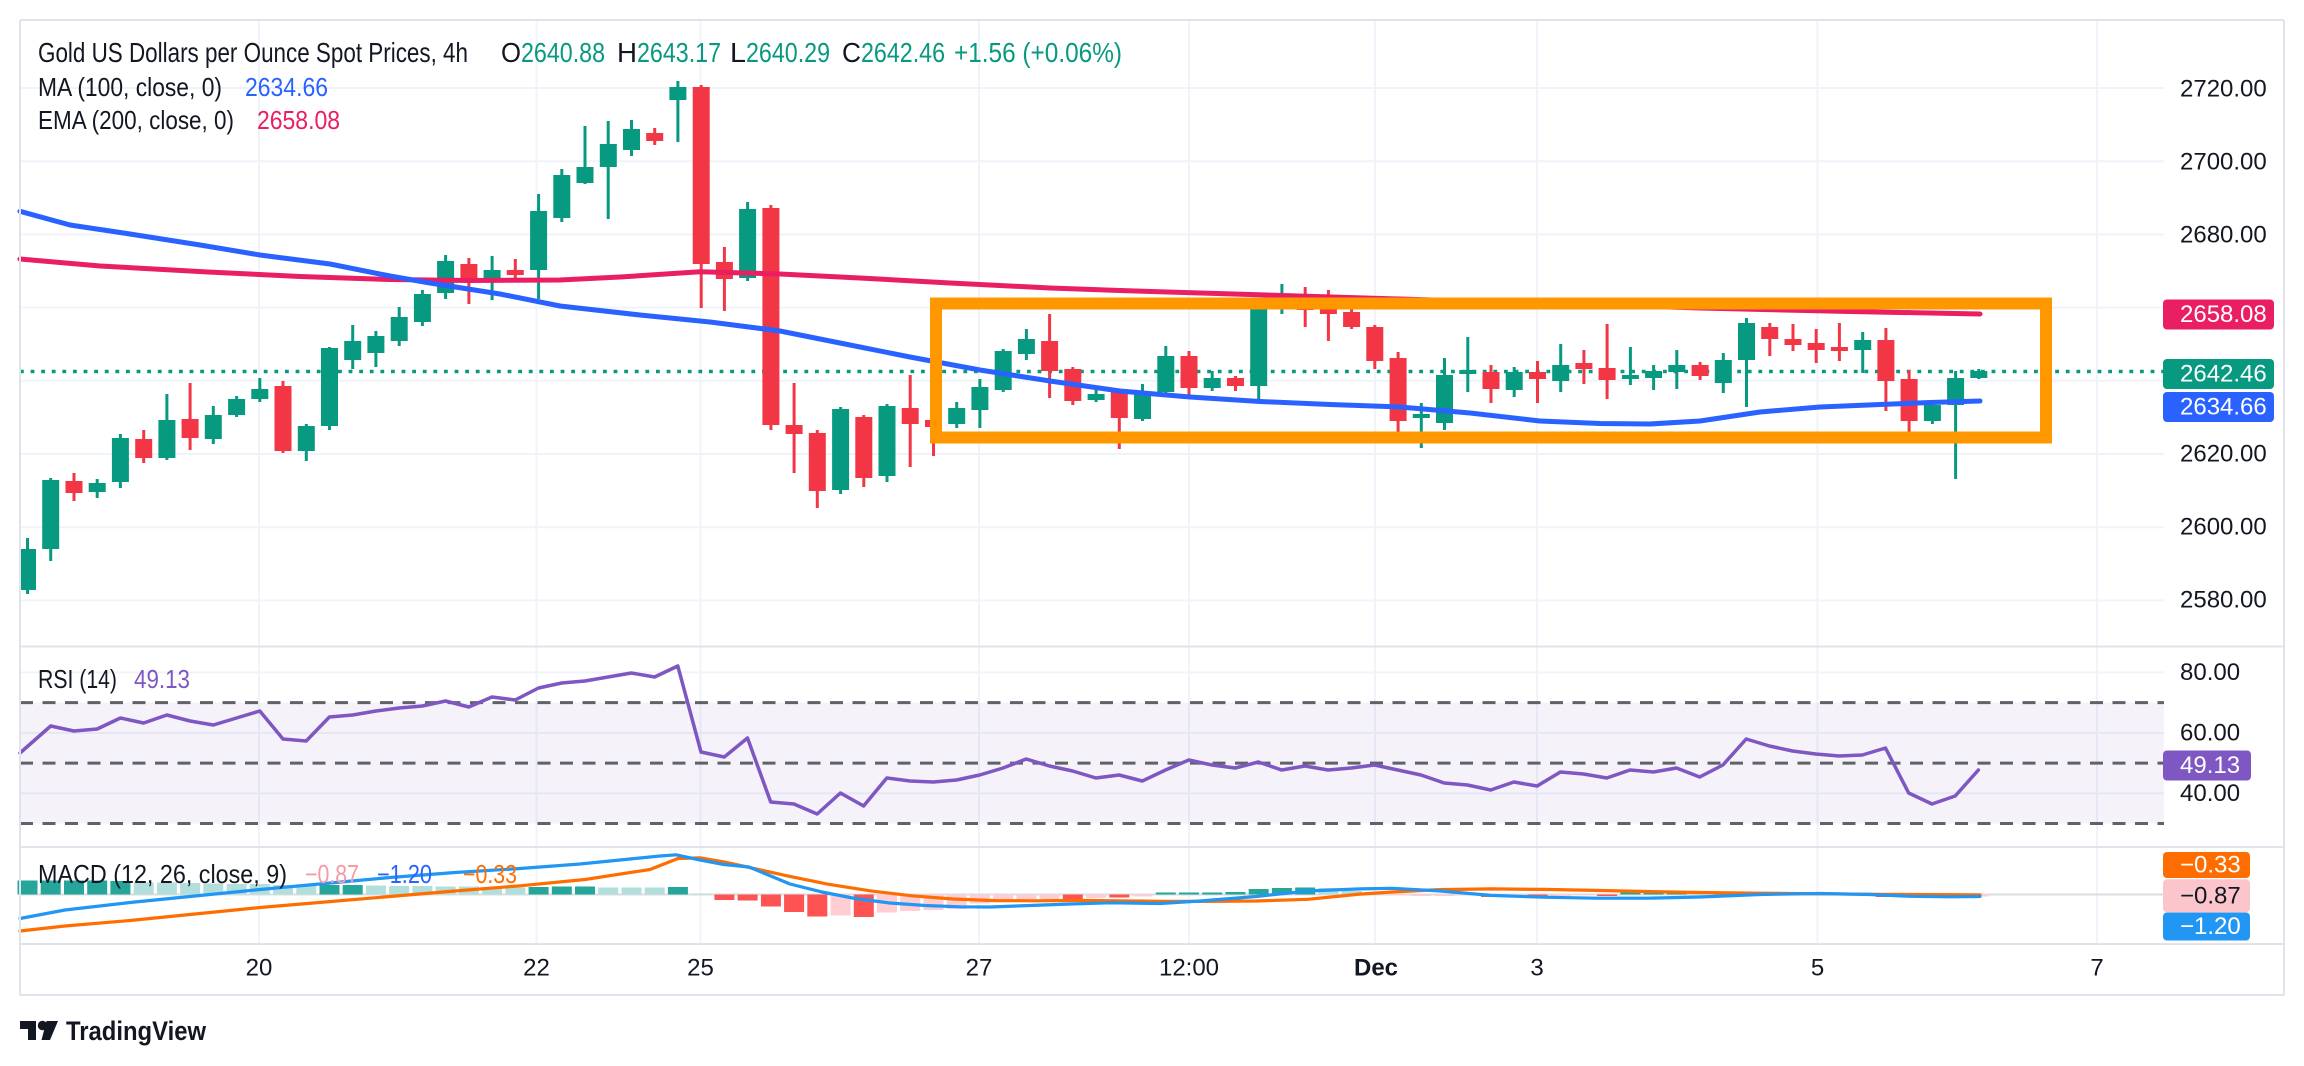 Image resolution: width=2304 pixels, height=1066 pixels. I want to click on svg-text:MA (100, close, 0)2634.66: MA (100, close, 0) 2634.66, so click(183, 87).